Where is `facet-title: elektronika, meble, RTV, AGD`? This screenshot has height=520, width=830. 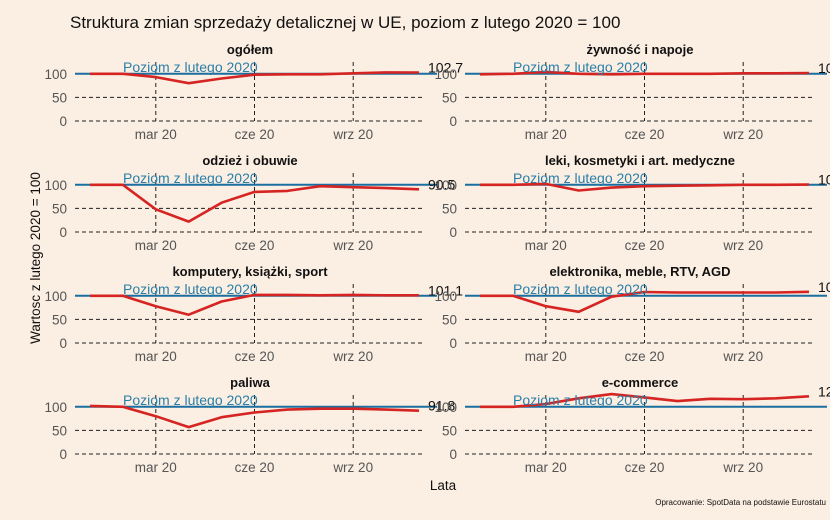 facet-title: elektronika, meble, RTV, AGD is located at coordinates (639, 271).